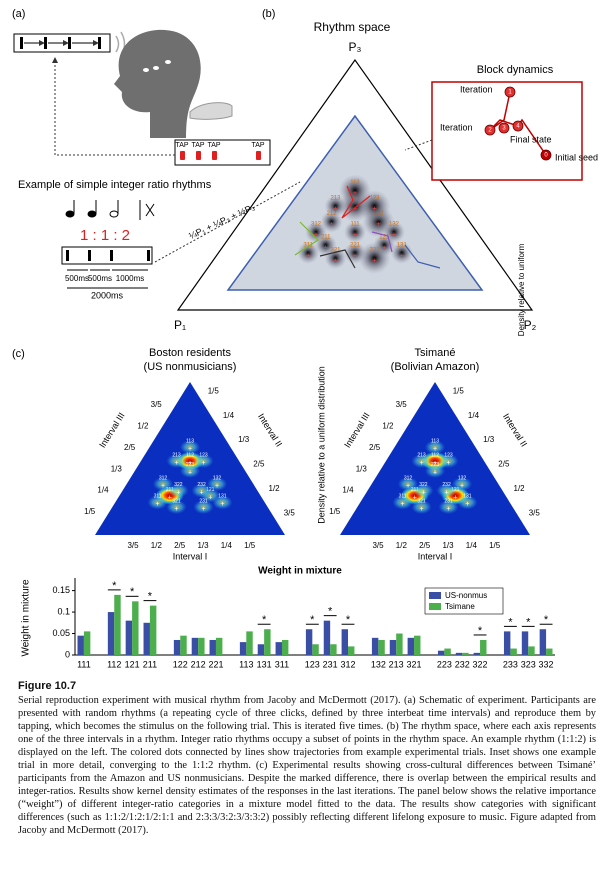  Describe the element at coordinates (107, 255) in the screenshot. I see `rhythm-box` at that location.